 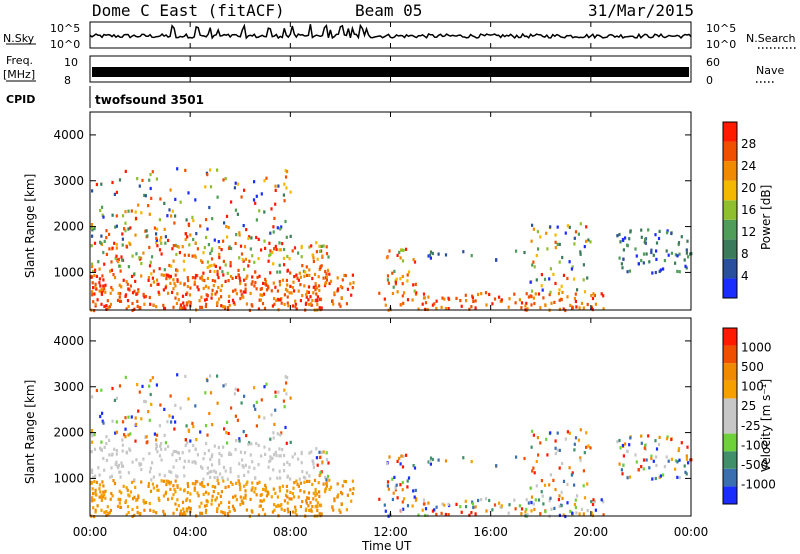 I want to click on colorbar-tick-label: -500, so click(x=754, y=465).